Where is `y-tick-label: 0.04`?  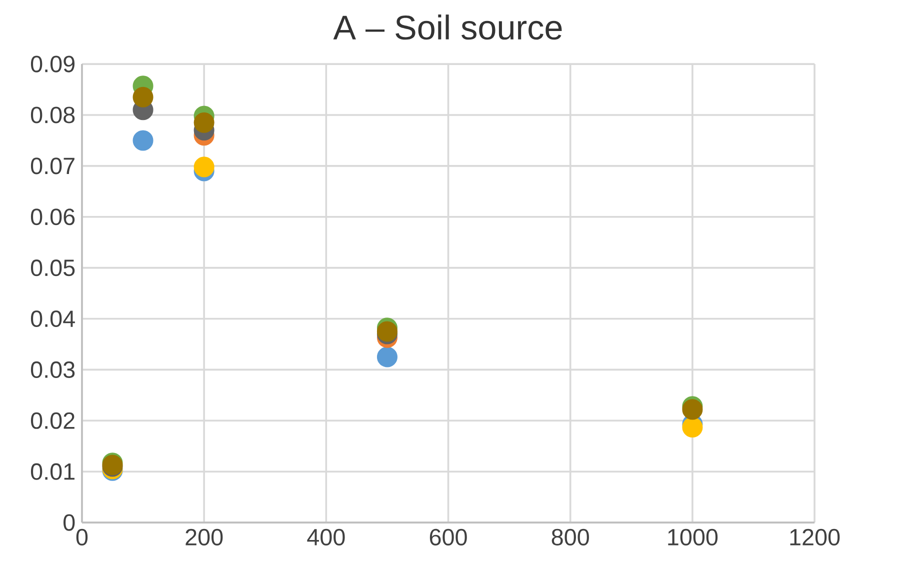
y-tick-label: 0.04 is located at coordinates (52, 319).